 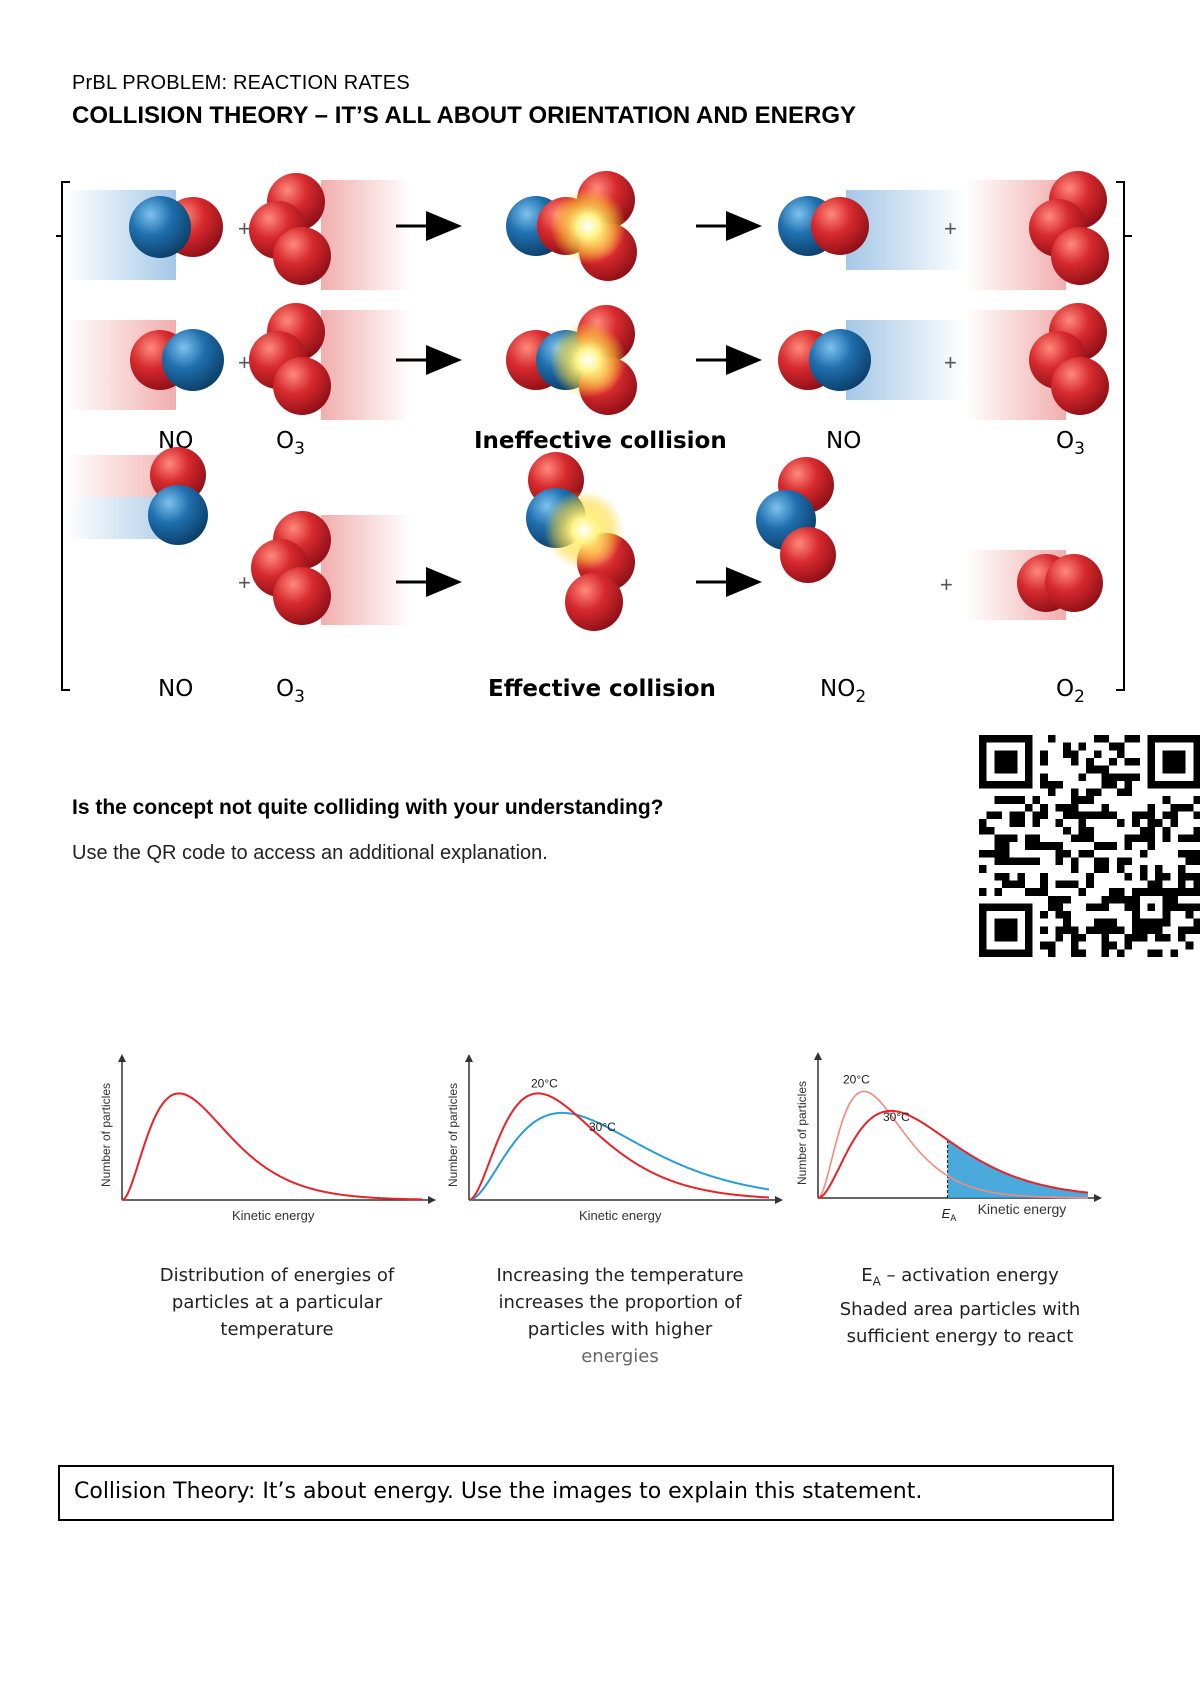 I want to click on activation-shaded-area, so click(x=1017, y=1168).